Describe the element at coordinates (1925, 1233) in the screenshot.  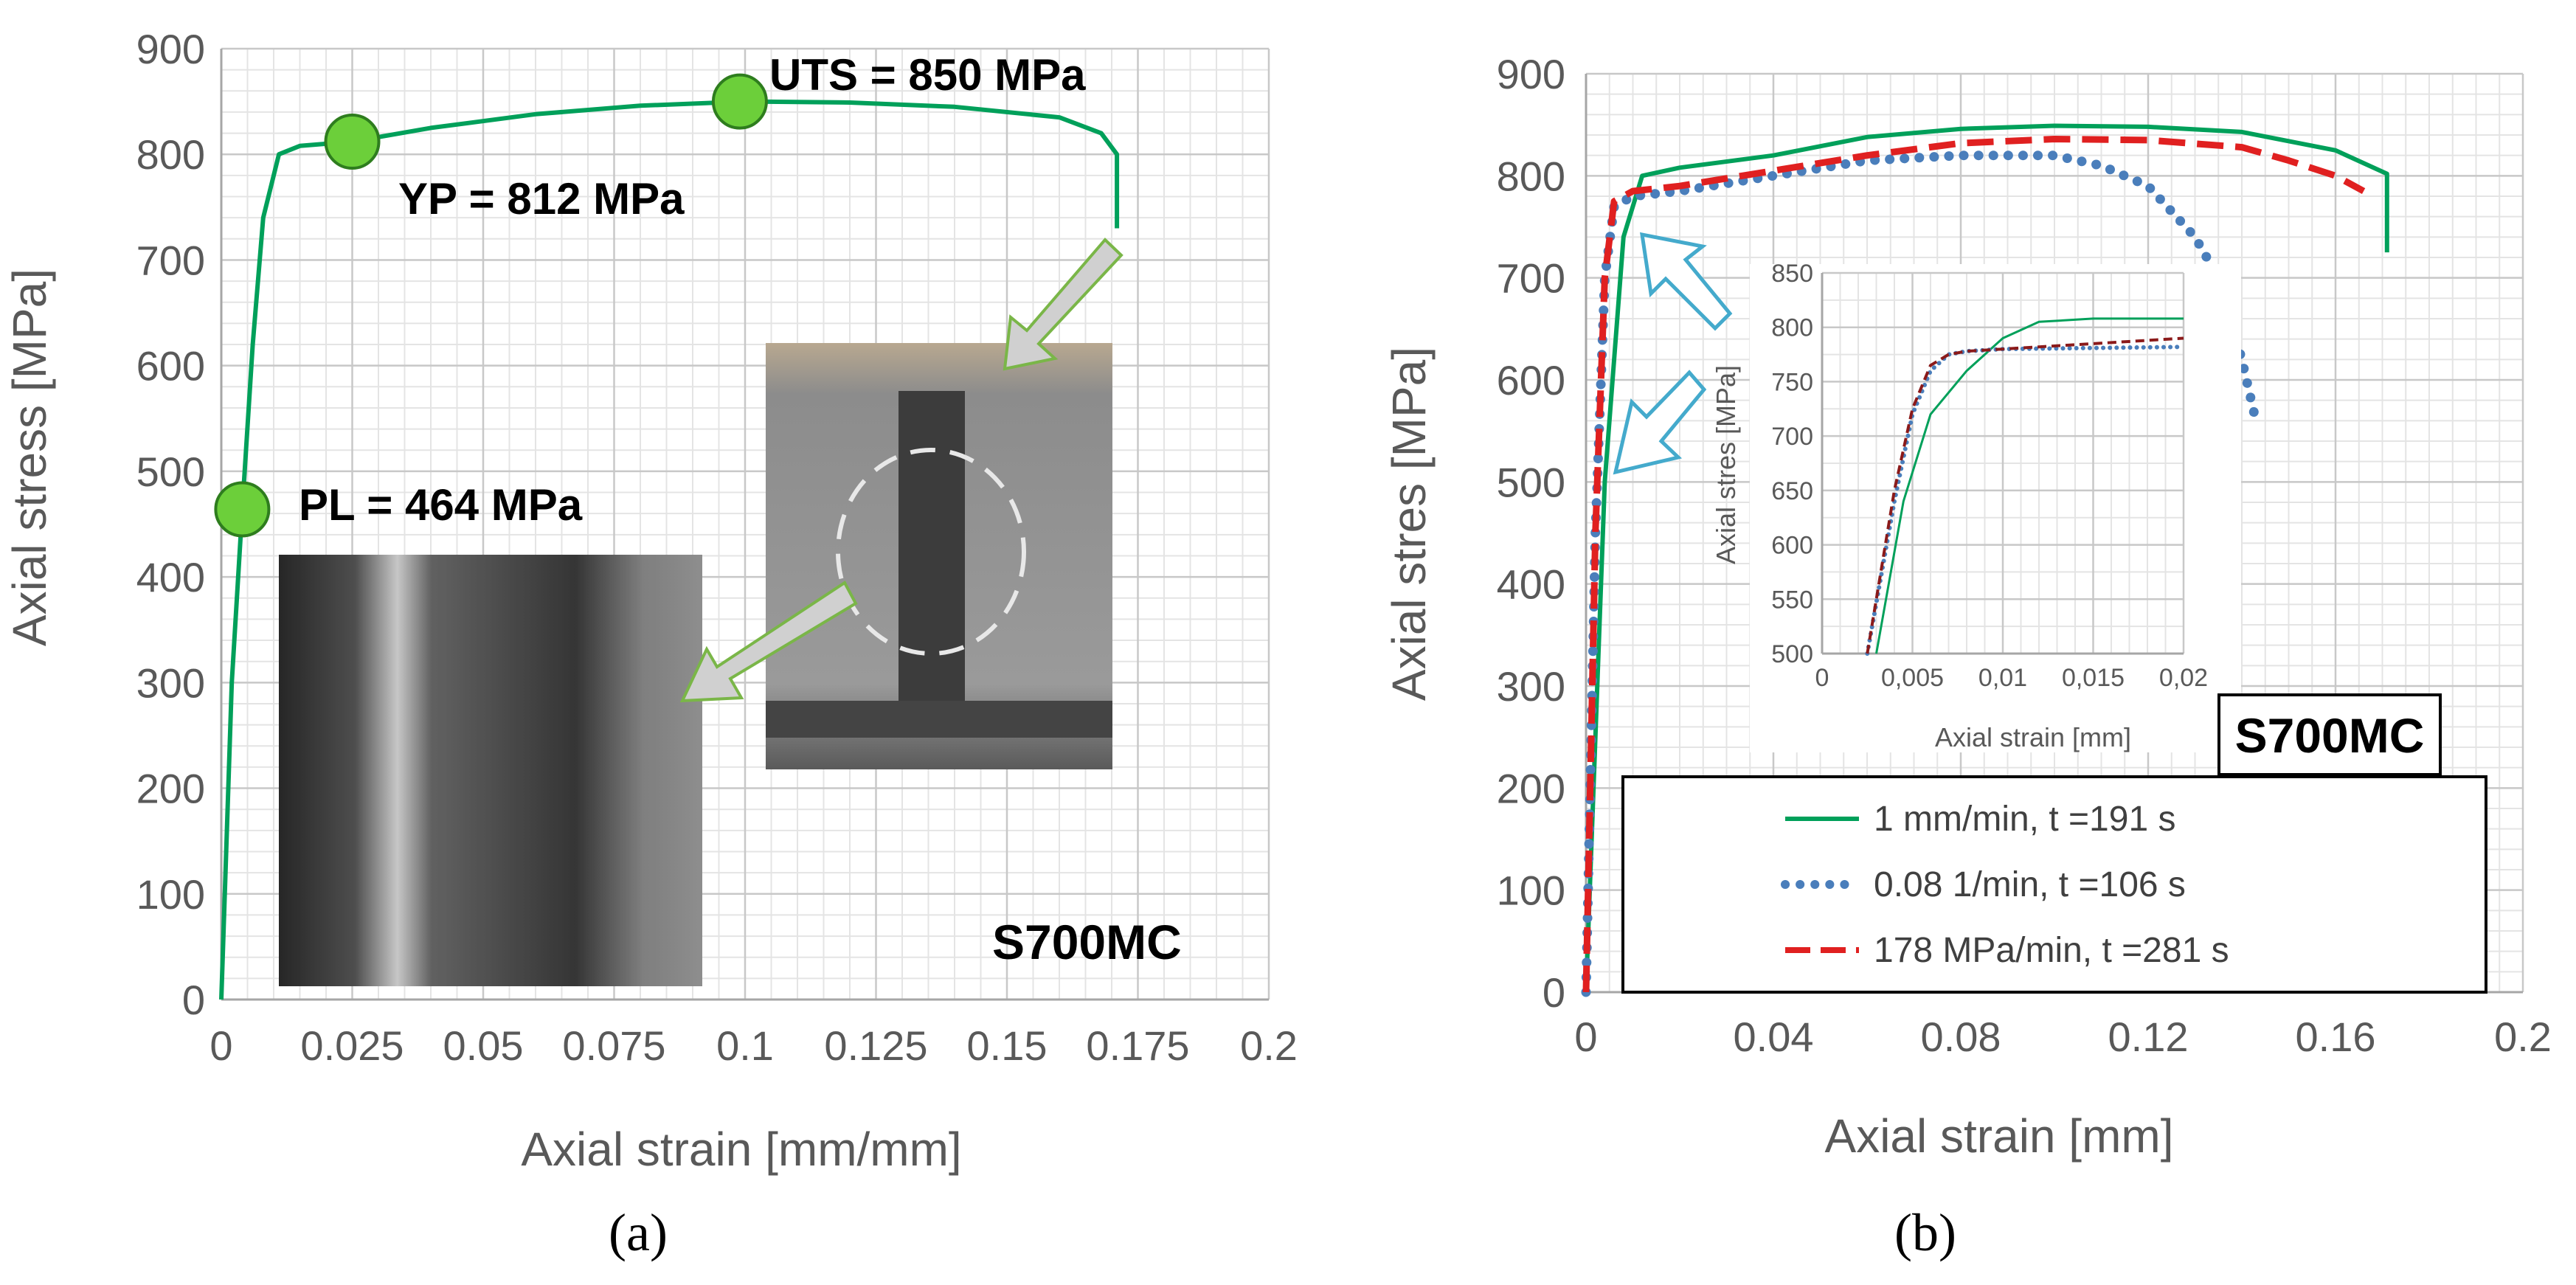
I see `panel-label-b: (b)` at that location.